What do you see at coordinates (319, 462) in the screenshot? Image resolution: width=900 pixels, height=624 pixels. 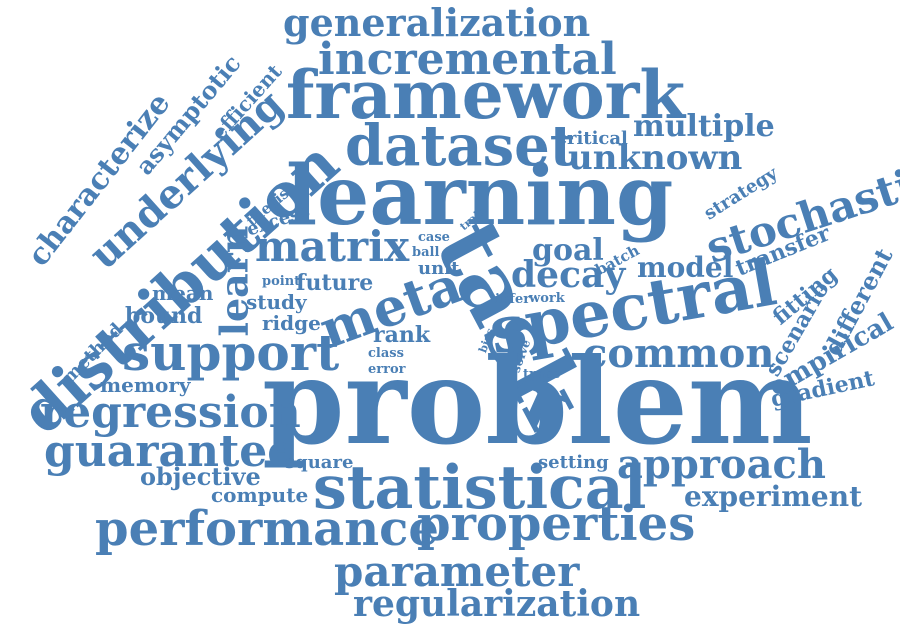 I see `word-square: square` at bounding box center [319, 462].